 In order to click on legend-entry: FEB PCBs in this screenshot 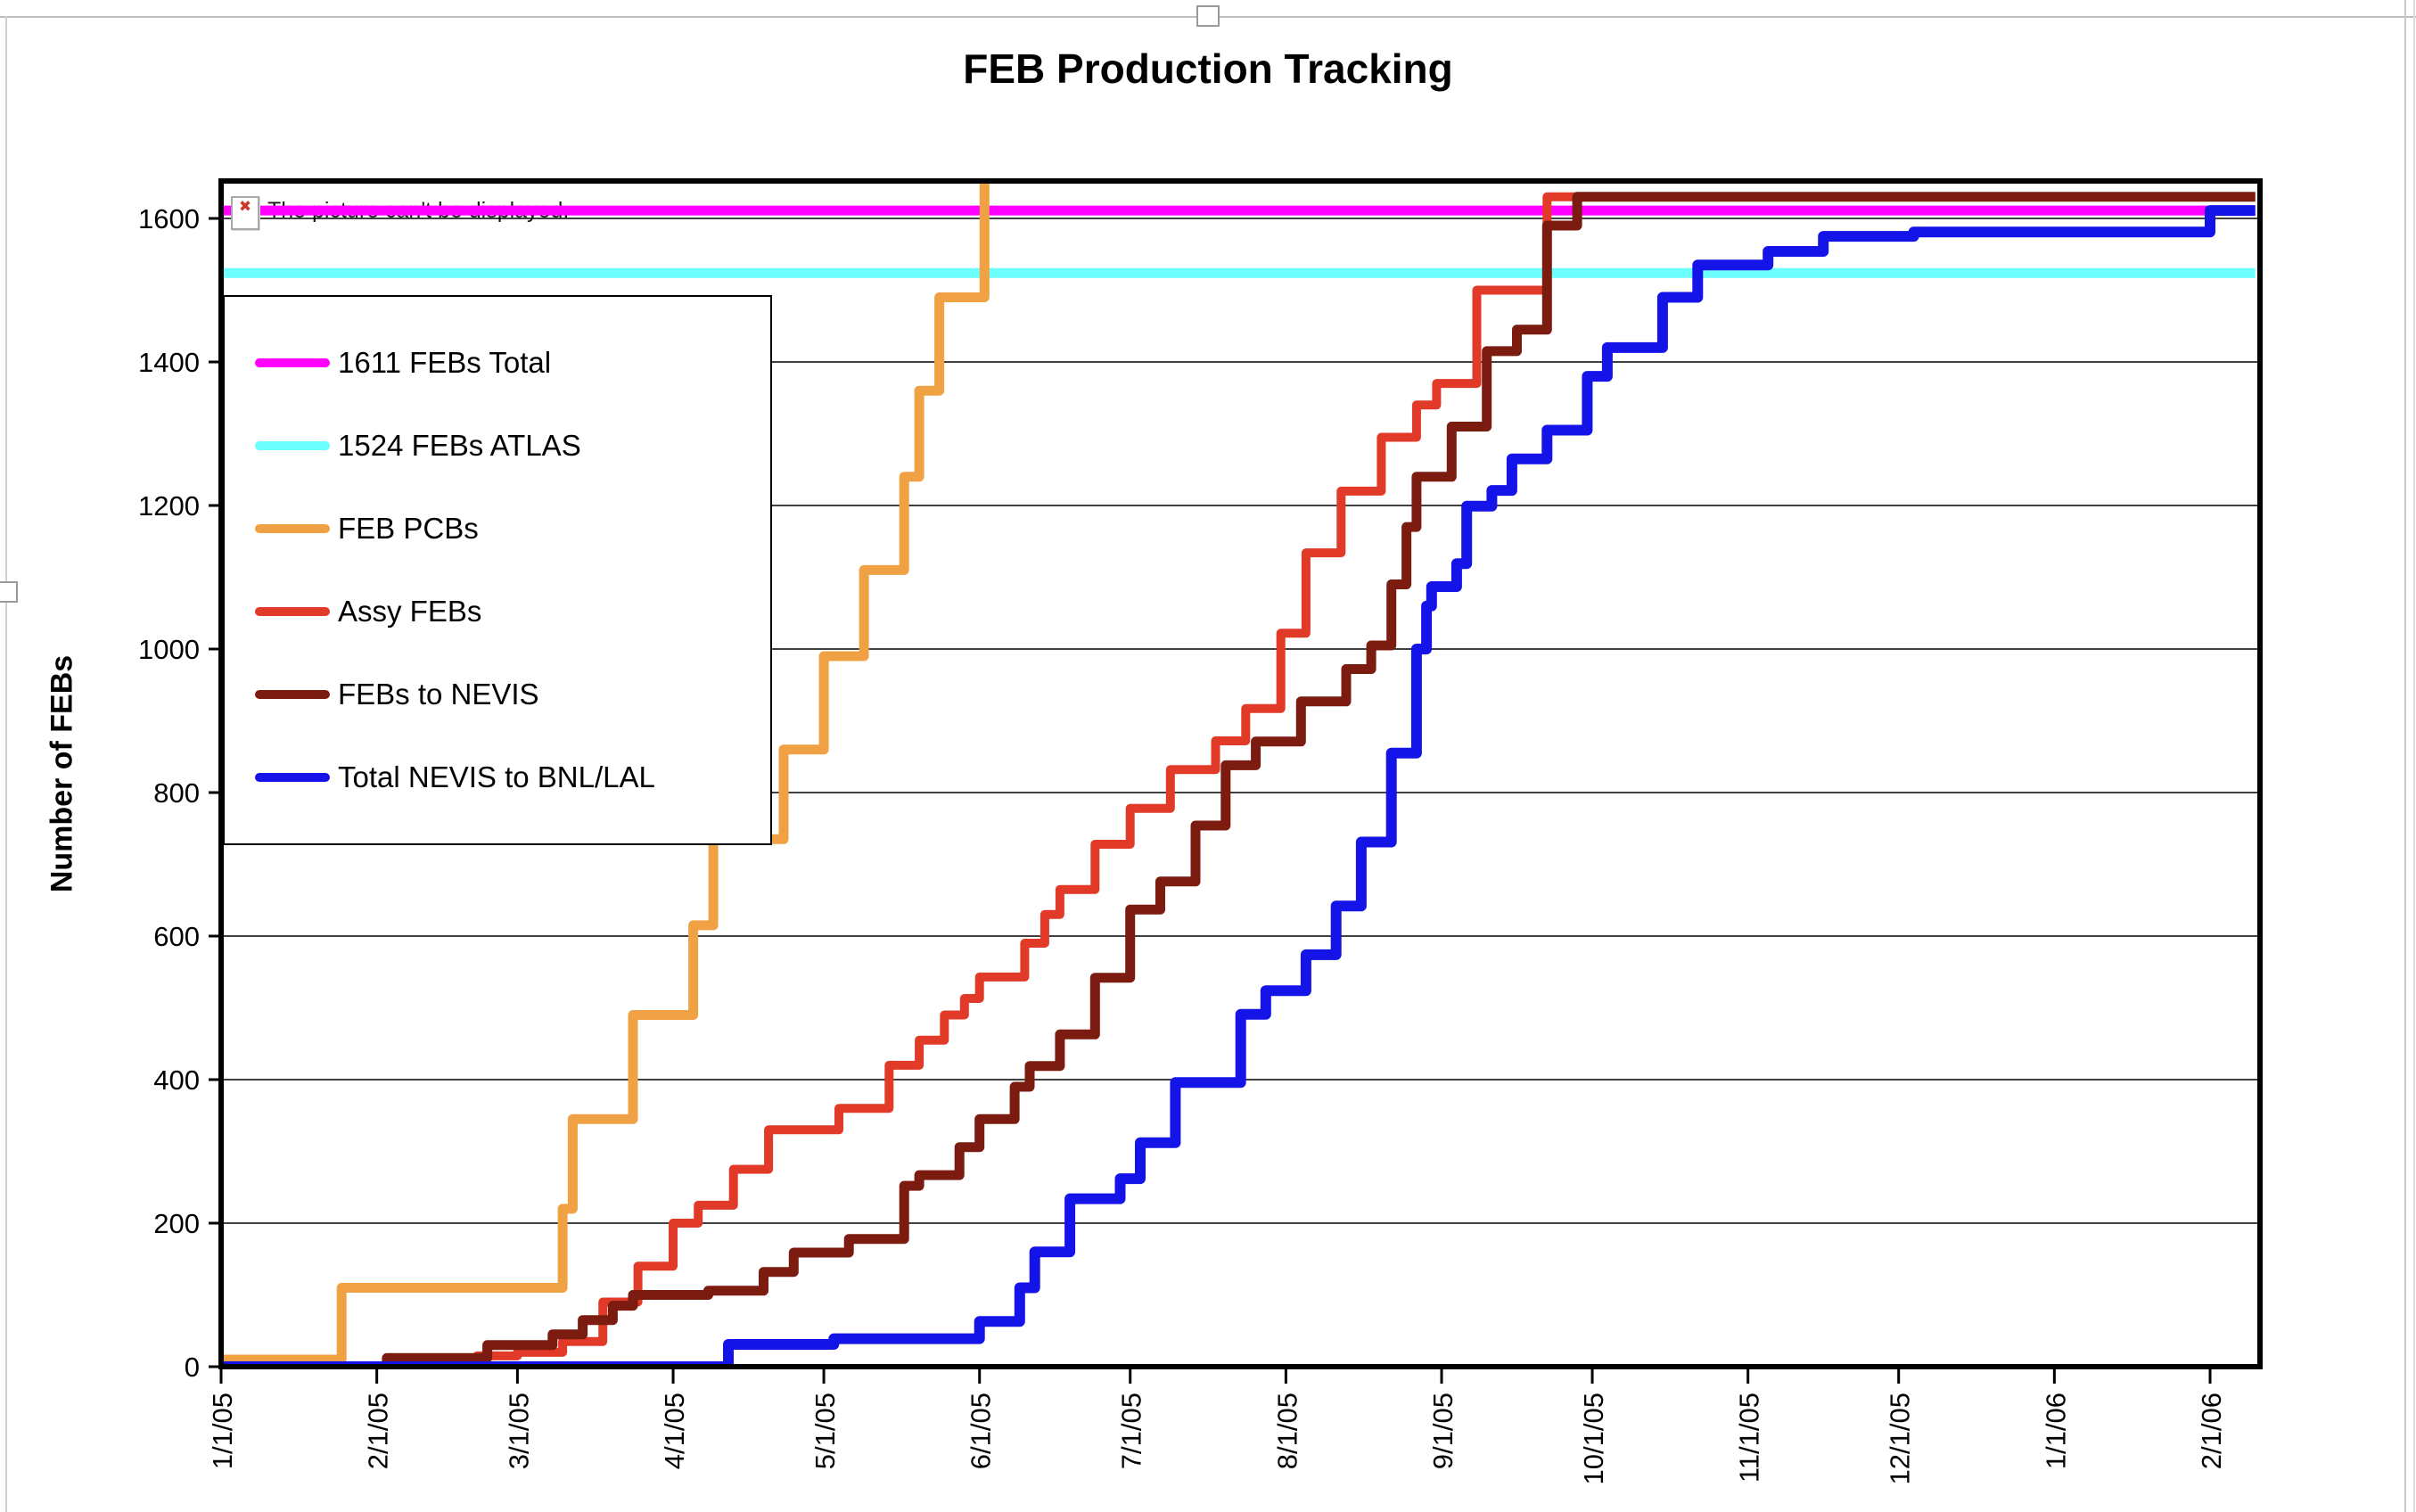, I will do `click(497, 529)`.